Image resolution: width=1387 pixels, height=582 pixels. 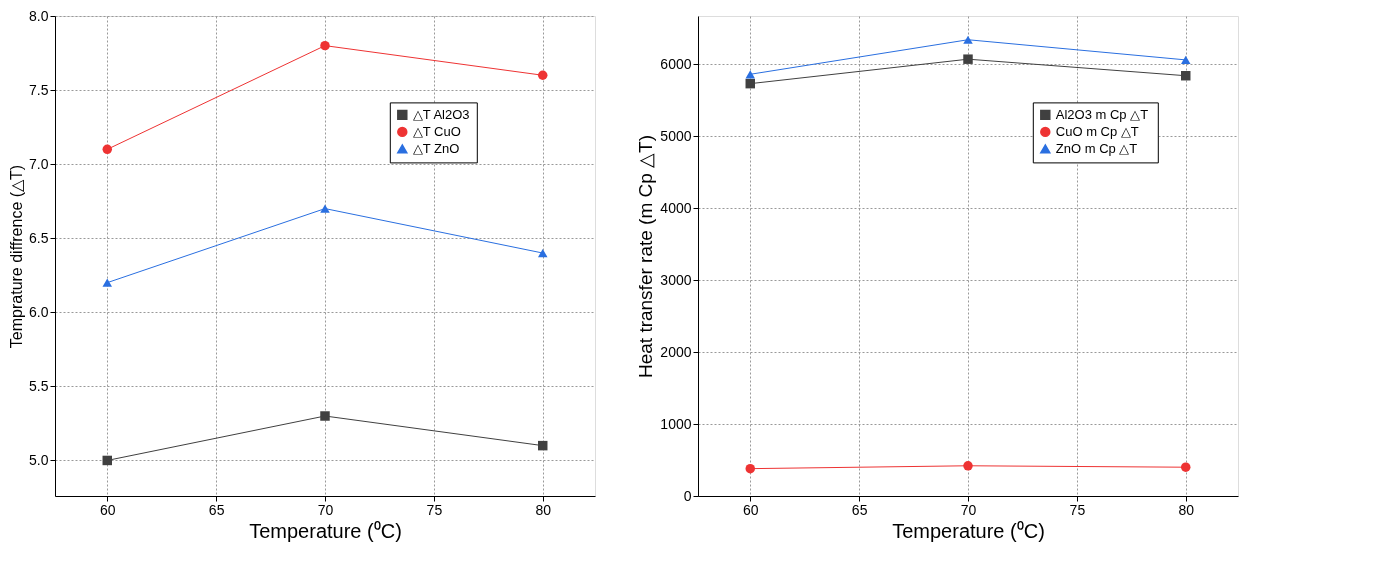 I want to click on y-tick-label: 8.0, so click(x=39, y=15).